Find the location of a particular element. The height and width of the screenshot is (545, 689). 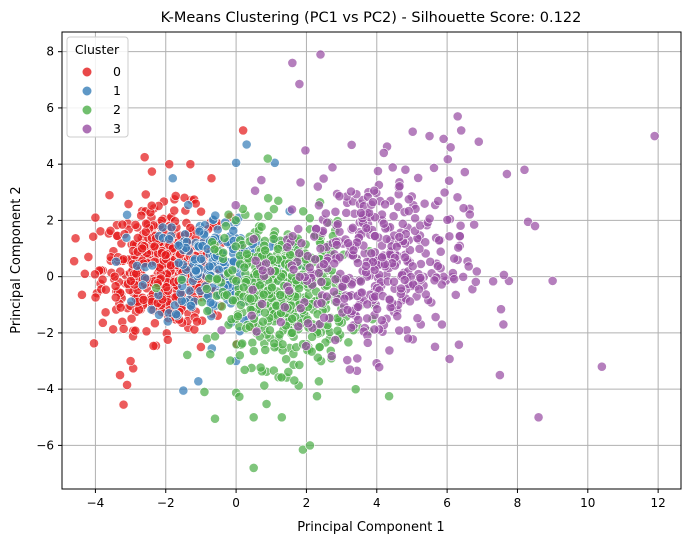

x-tick-label: 12 is located at coordinates (657, 503).